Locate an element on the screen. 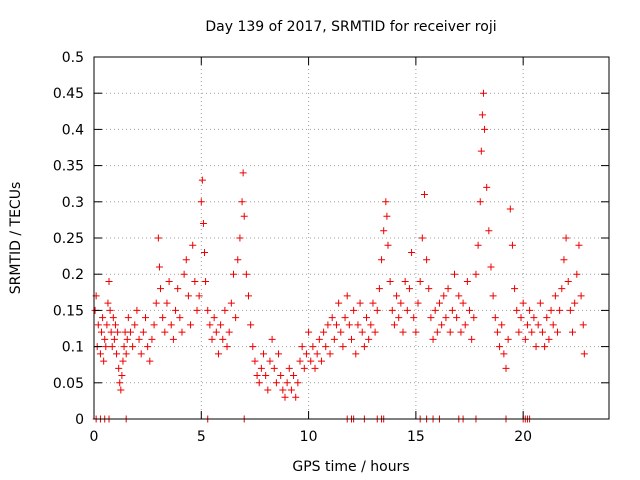  y-axis-label: SRMTID / TECUs is located at coordinates (16, 238).